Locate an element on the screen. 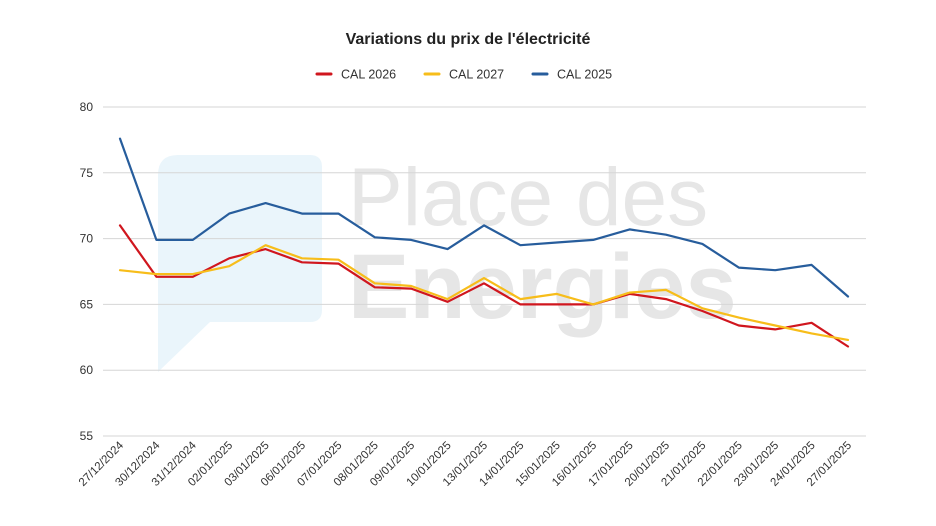 The height and width of the screenshot is (526, 936). watermark-speech-bubble-shape is located at coordinates (240, 263).